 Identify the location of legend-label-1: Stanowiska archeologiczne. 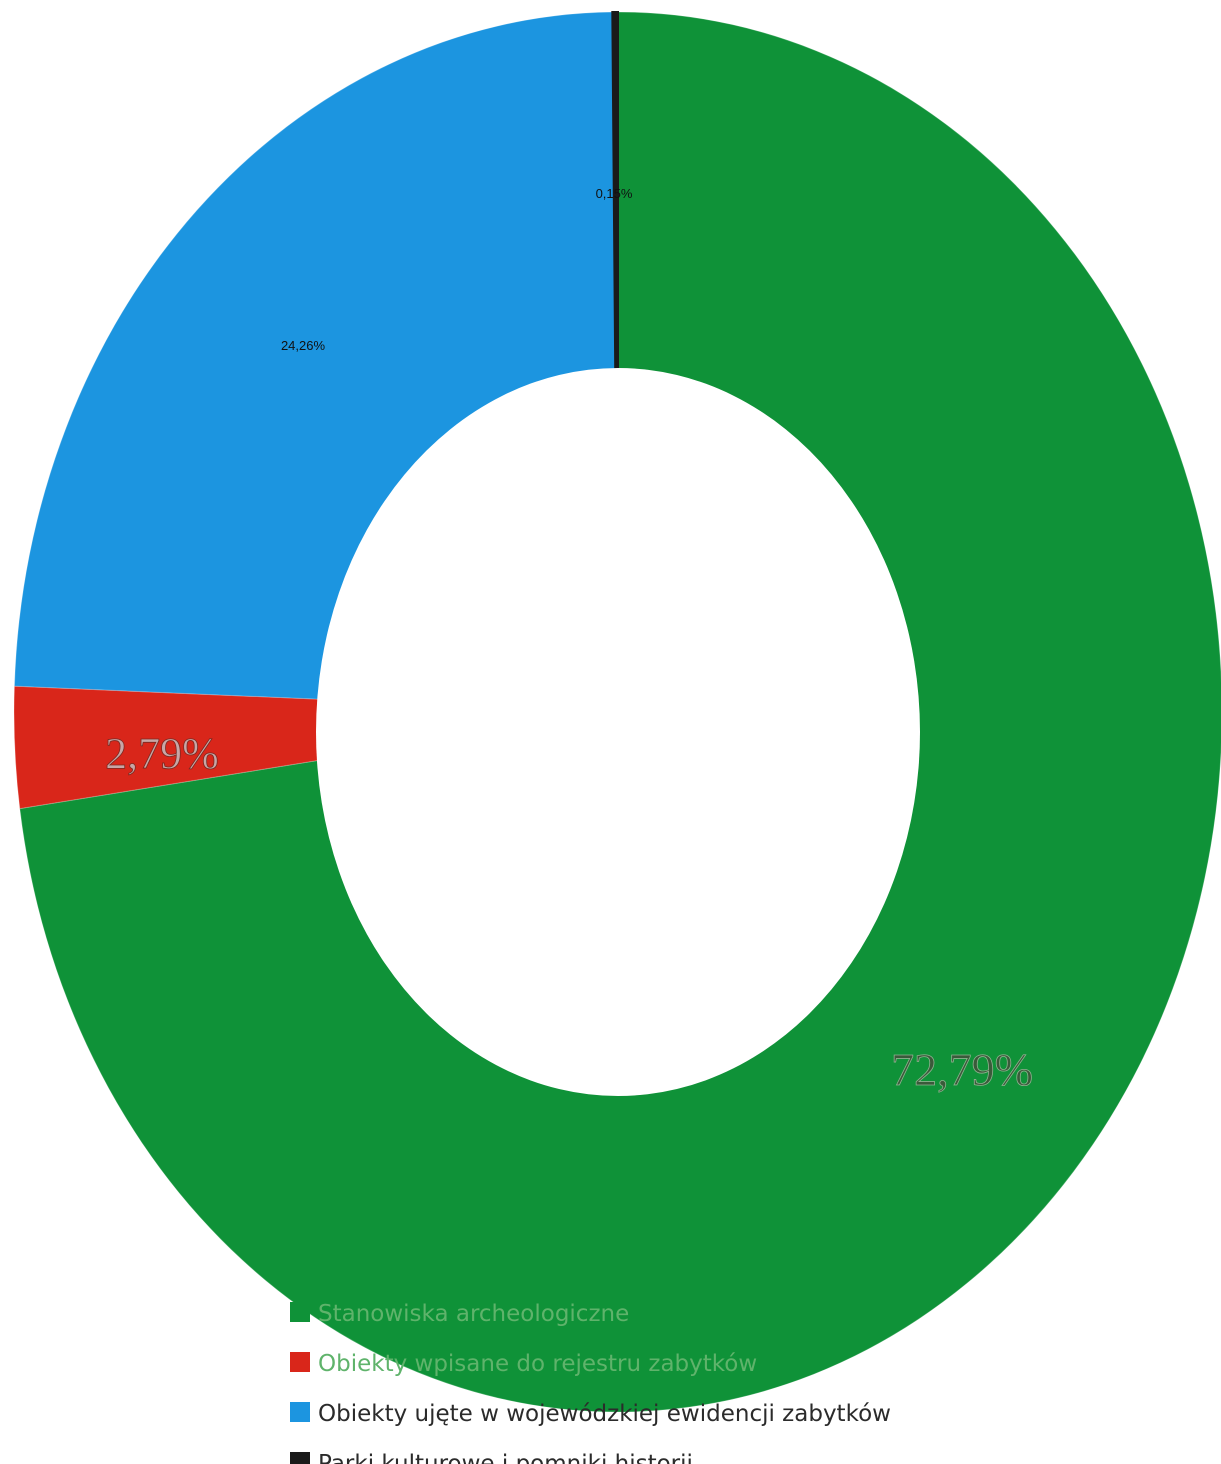
(473, 1314).